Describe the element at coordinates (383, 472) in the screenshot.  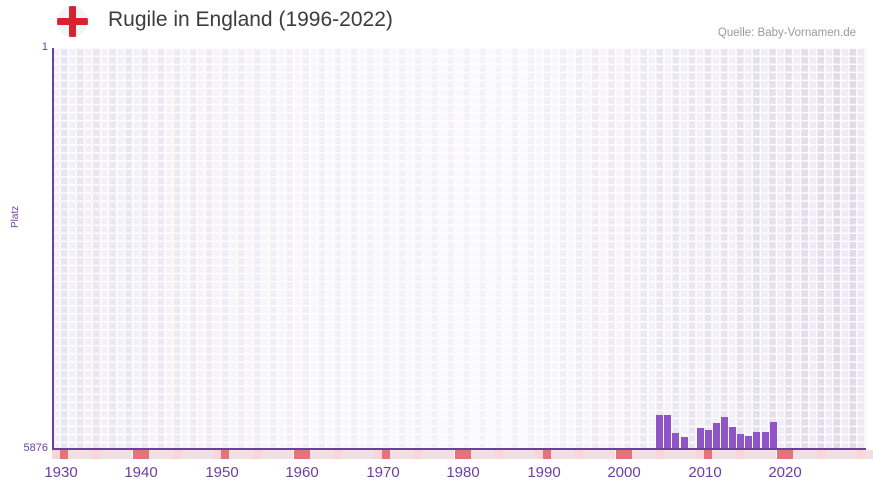
I see `x-axis-label-1970: 1970` at that location.